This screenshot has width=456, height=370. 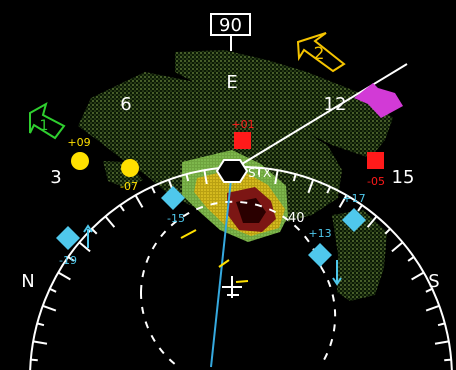 I want to click on range-value: 40, so click(x=296, y=218).